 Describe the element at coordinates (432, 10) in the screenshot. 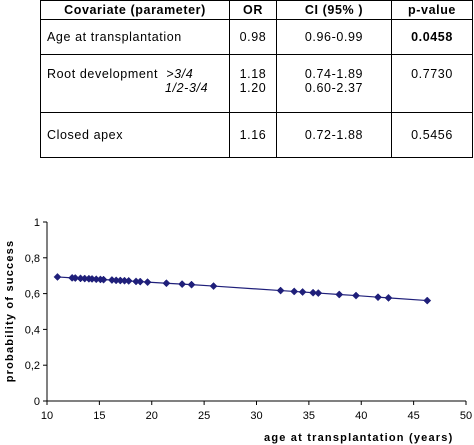

I see `header-p-value: p-value` at that location.